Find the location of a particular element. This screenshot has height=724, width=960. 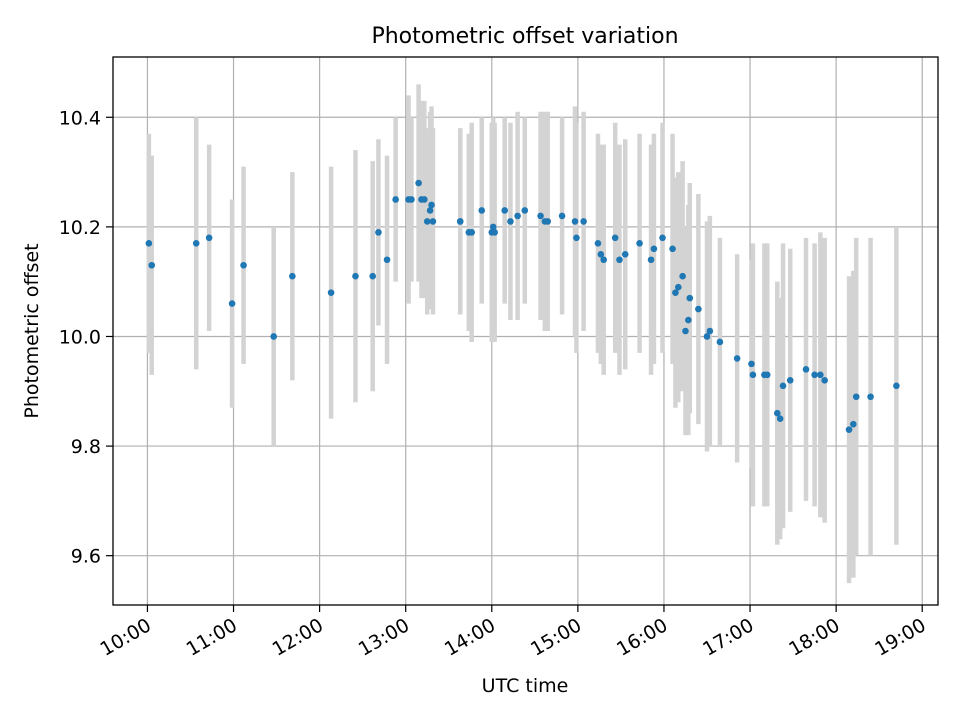

y-tick-label: 9.8 is located at coordinates (86, 447).